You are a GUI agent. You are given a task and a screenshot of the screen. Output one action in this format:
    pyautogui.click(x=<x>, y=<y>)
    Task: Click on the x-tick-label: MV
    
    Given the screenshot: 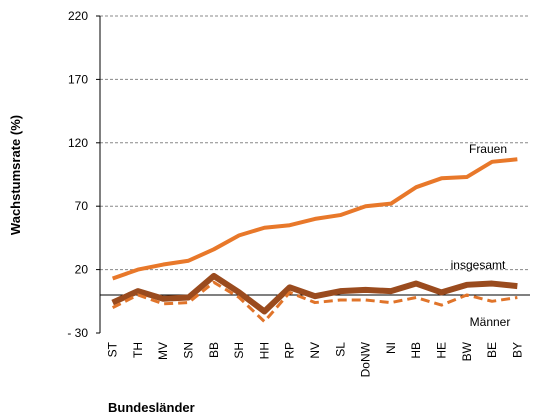 What is the action you would take?
    pyautogui.click(x=163, y=351)
    